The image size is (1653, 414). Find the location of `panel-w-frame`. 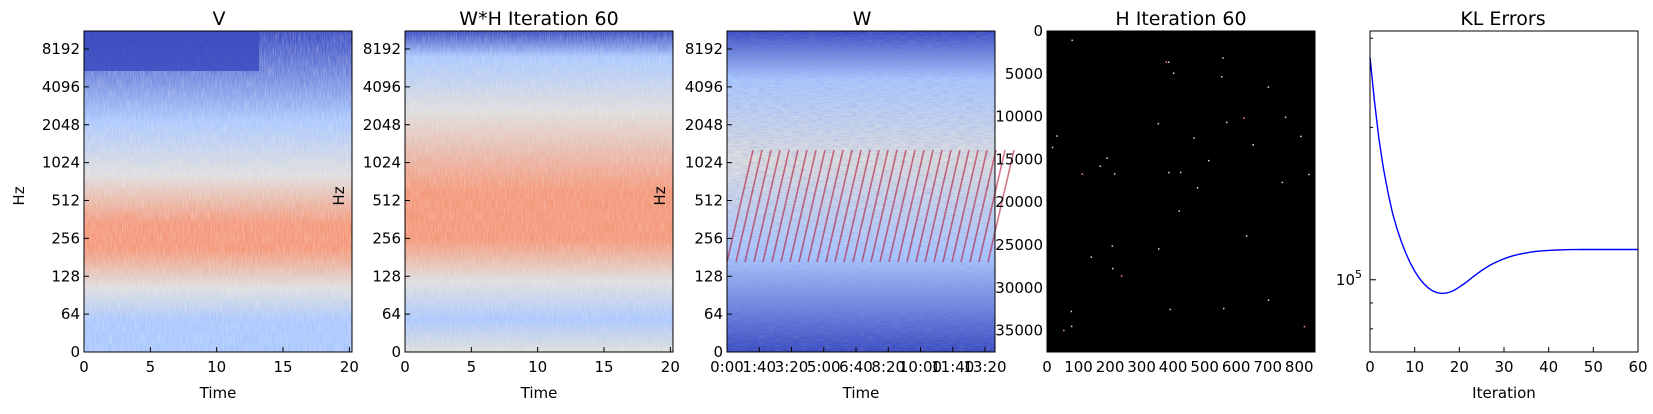

panel-w-frame is located at coordinates (861, 191).